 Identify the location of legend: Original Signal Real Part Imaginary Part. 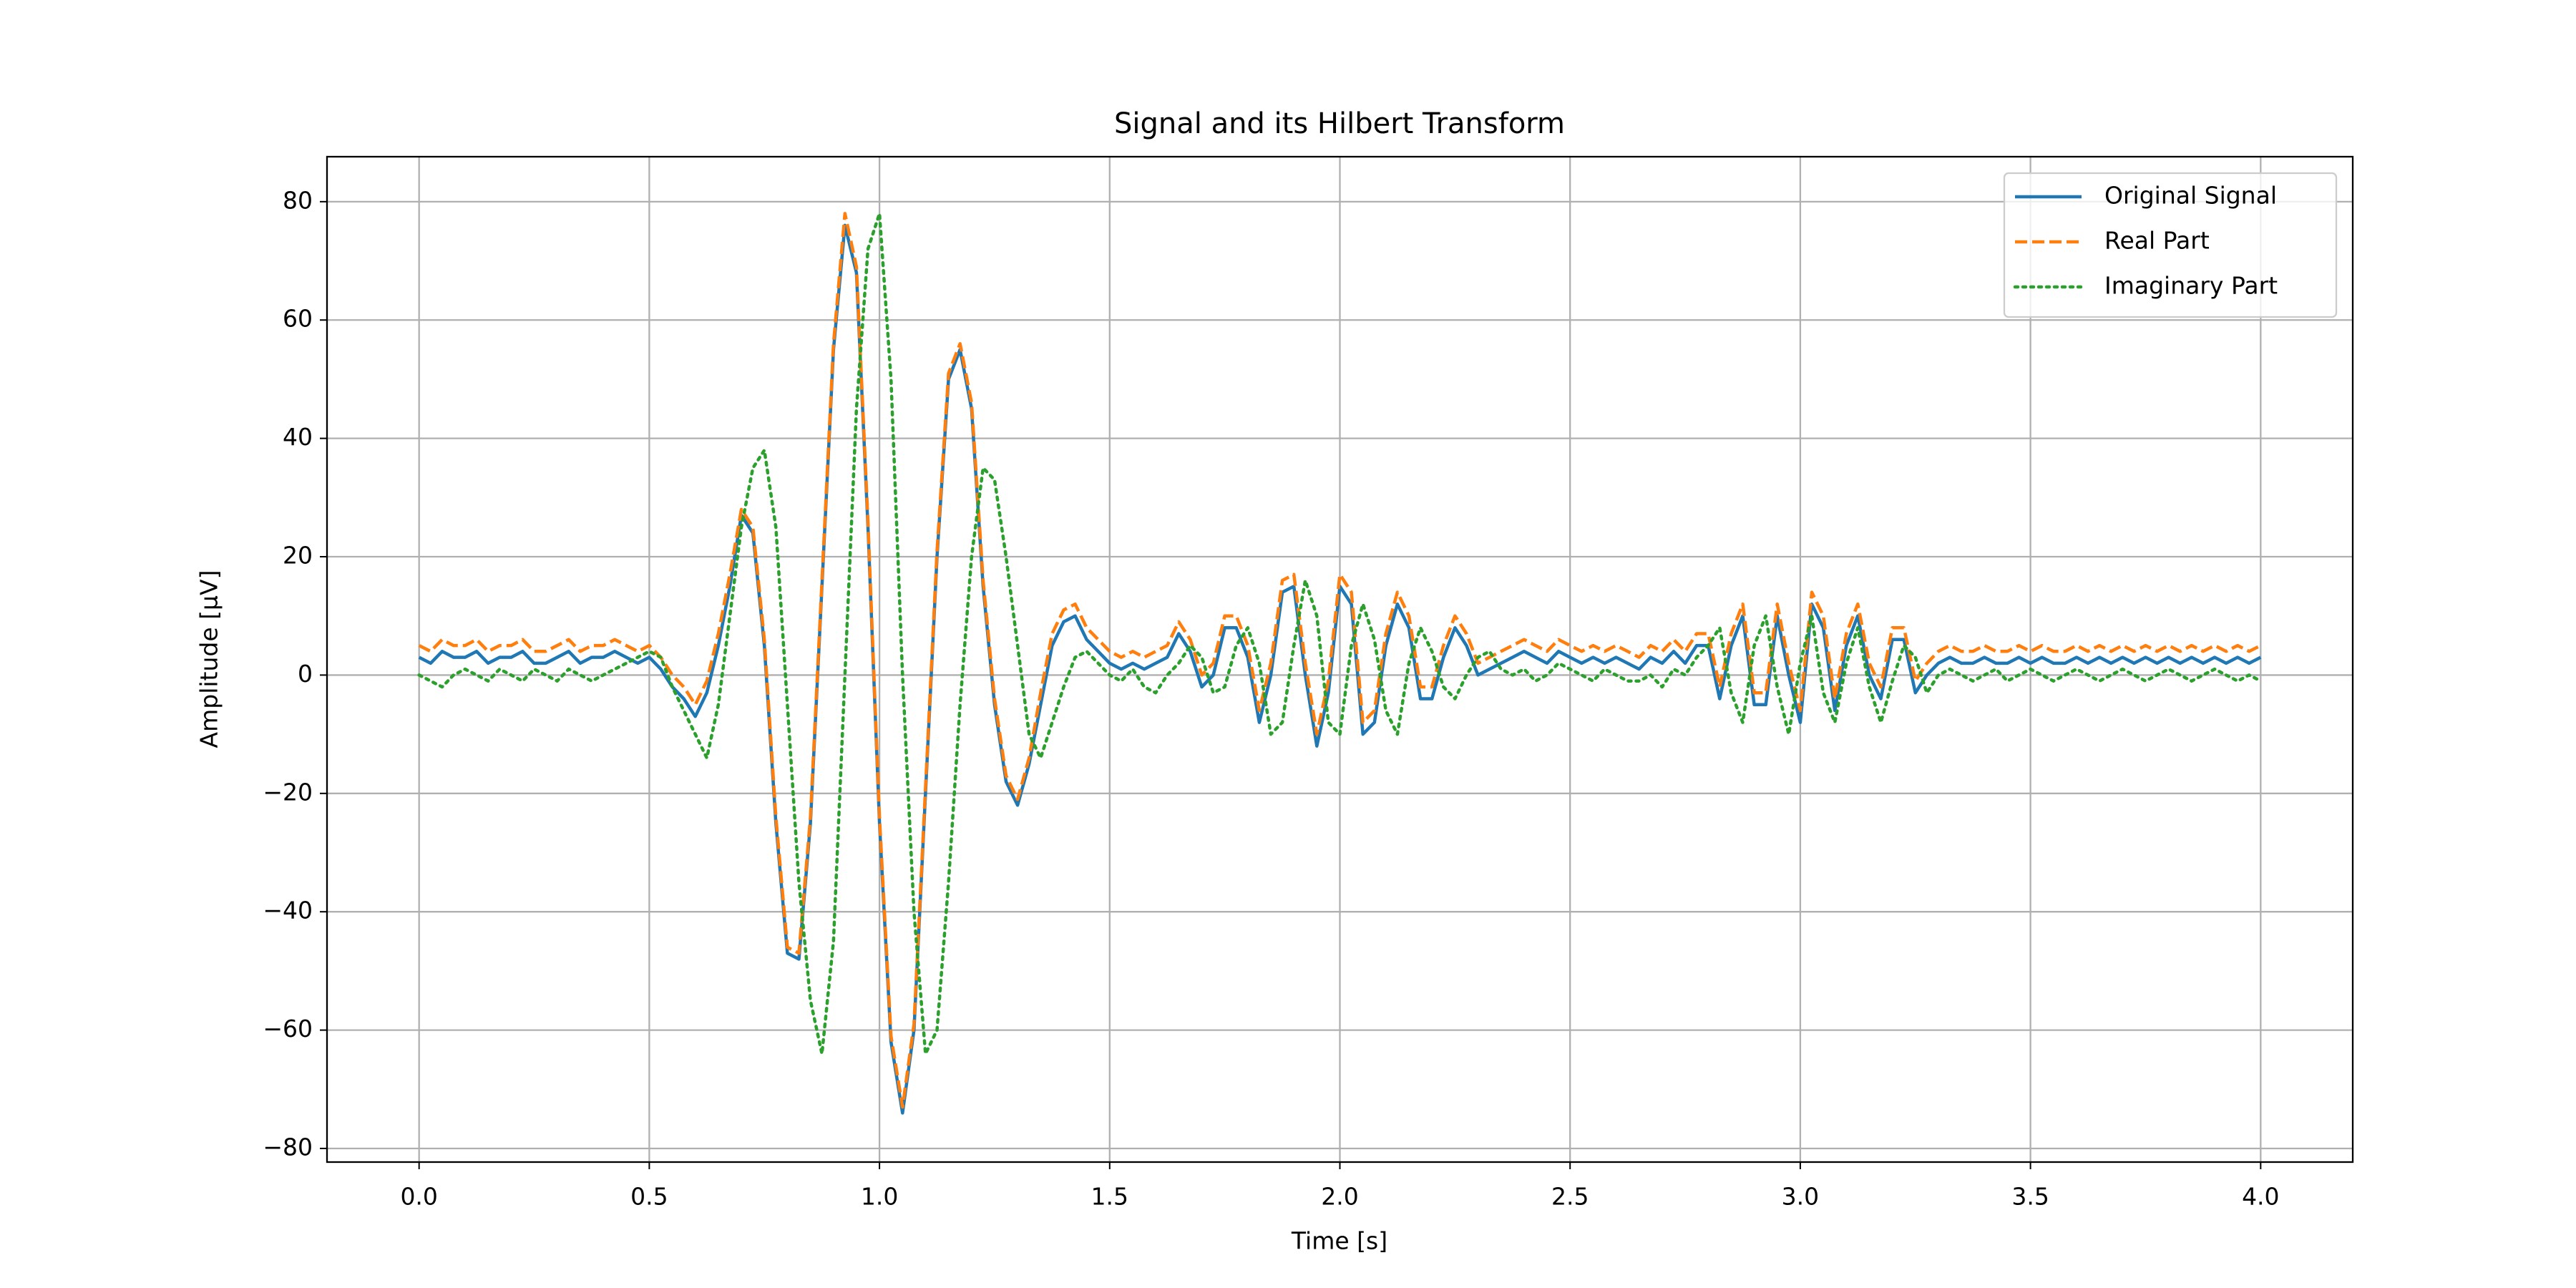
(2170, 245).